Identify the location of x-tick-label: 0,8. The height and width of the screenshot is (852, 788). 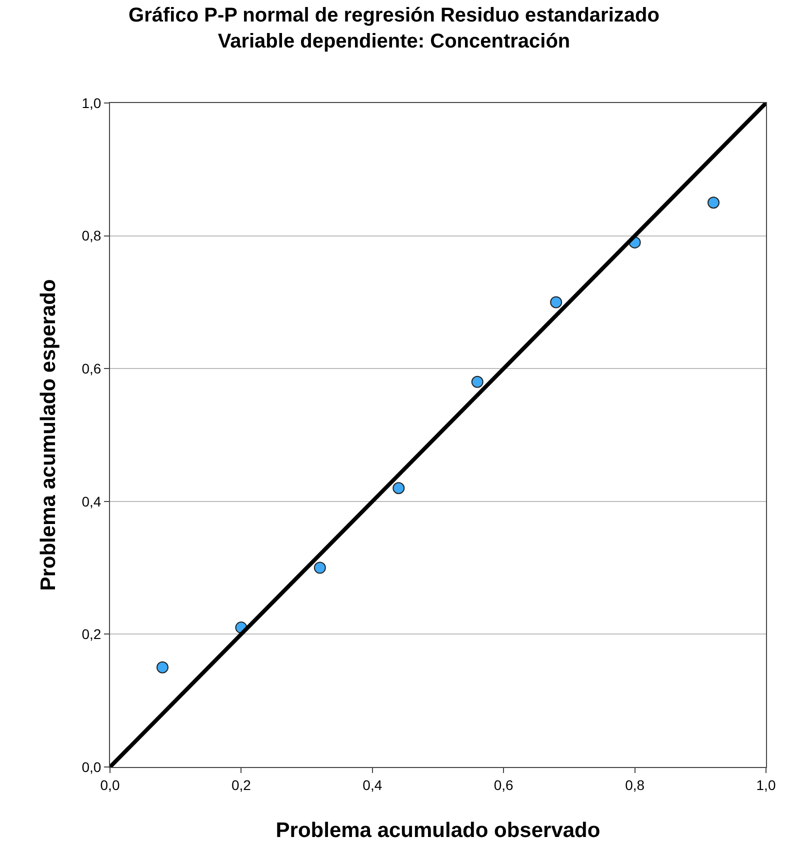
(635, 784).